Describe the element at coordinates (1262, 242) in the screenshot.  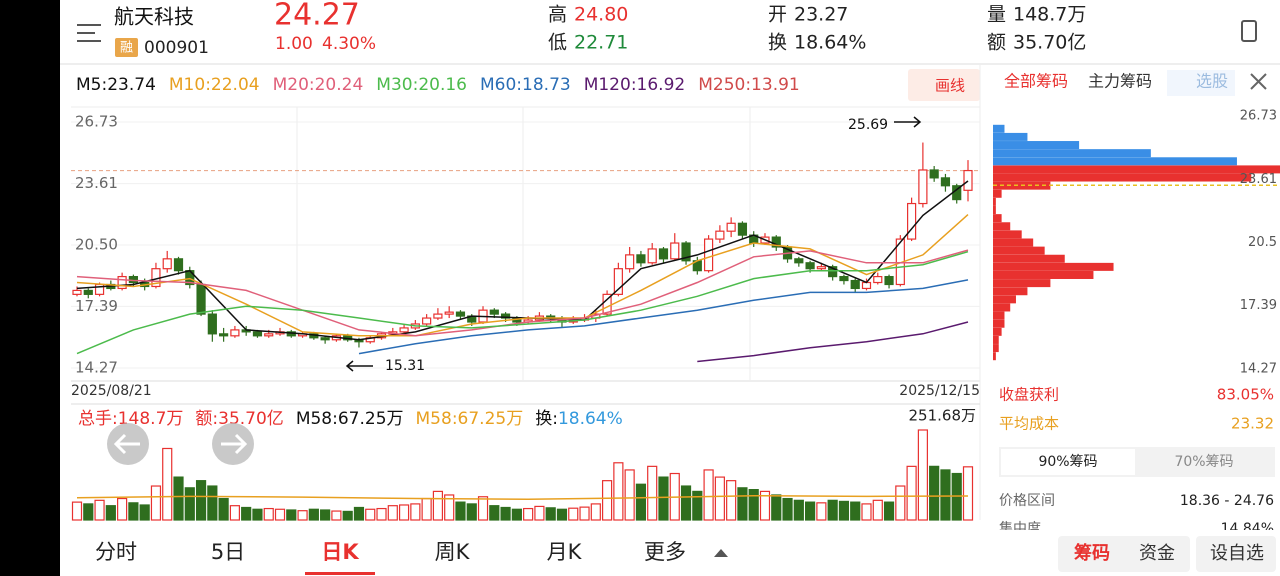
I see `chip-y-label: 20.5` at that location.